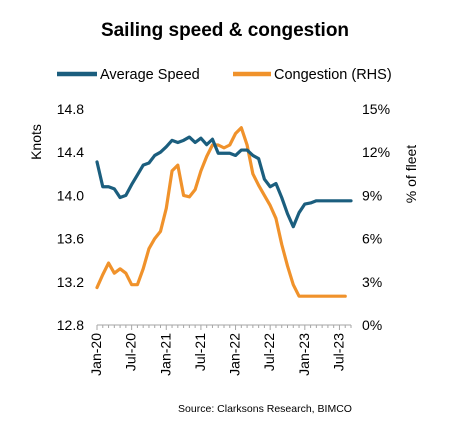 This screenshot has width=450, height=428. I want to click on y-right-tick-label: 3%, so click(372, 282).